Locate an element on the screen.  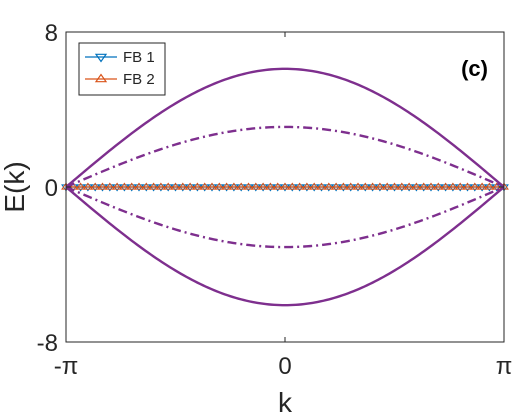
legend-box is located at coordinates (122, 69).